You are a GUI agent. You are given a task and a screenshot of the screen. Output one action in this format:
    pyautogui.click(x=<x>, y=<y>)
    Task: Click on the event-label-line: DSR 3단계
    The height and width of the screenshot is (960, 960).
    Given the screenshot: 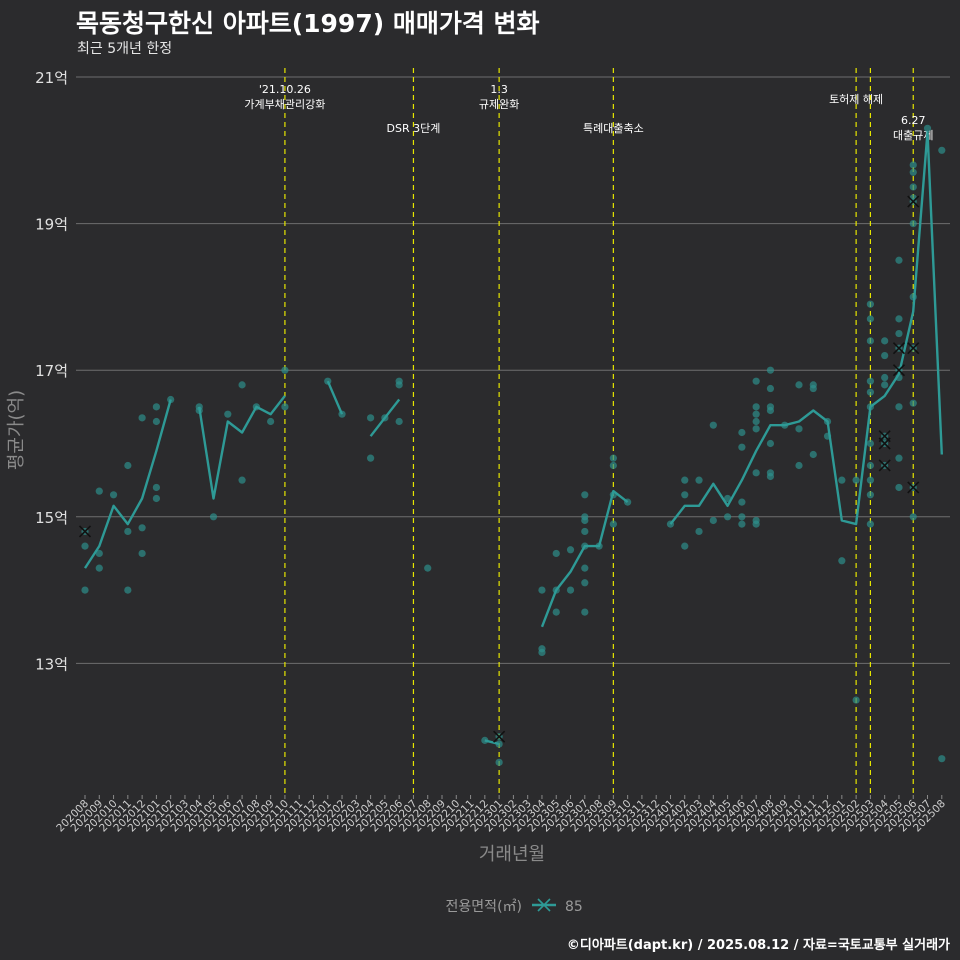 What is the action you would take?
    pyautogui.click(x=414, y=128)
    